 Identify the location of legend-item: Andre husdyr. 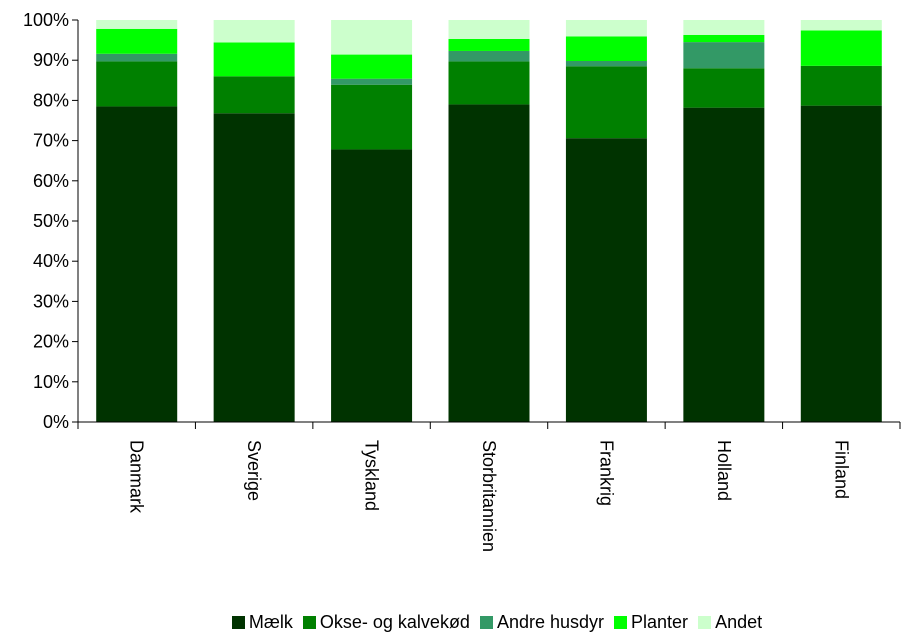
(542, 622).